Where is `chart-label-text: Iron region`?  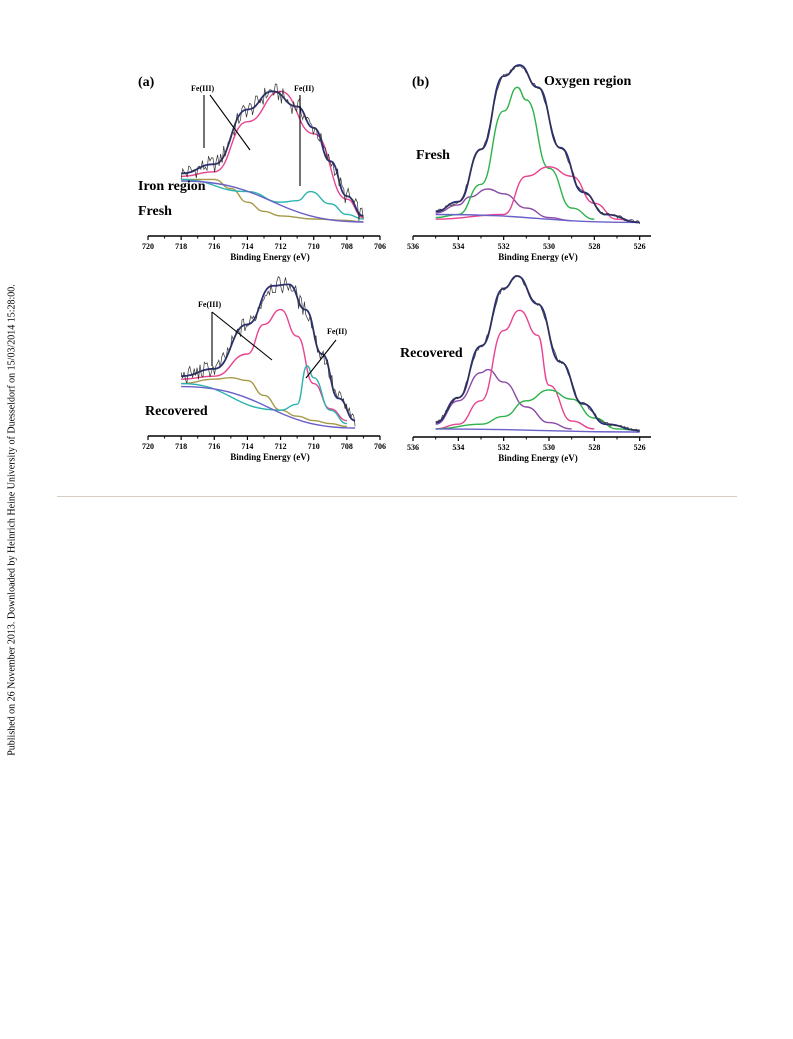 chart-label-text: Iron region is located at coordinates (172, 186).